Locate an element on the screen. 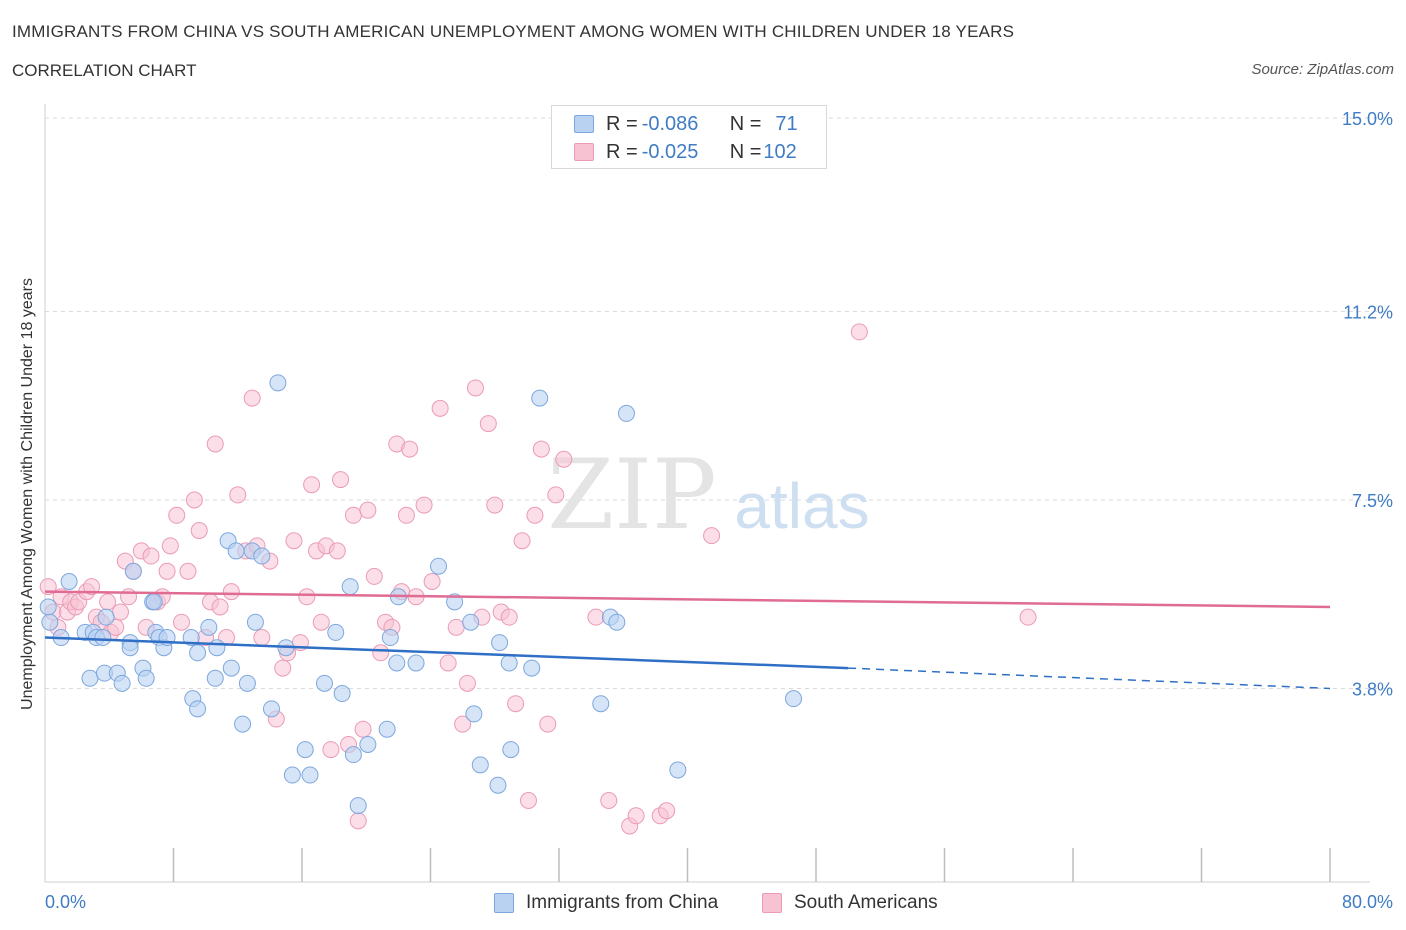 The height and width of the screenshot is (930, 1406). legend-south-n-label: N = is located at coordinates (745, 151).